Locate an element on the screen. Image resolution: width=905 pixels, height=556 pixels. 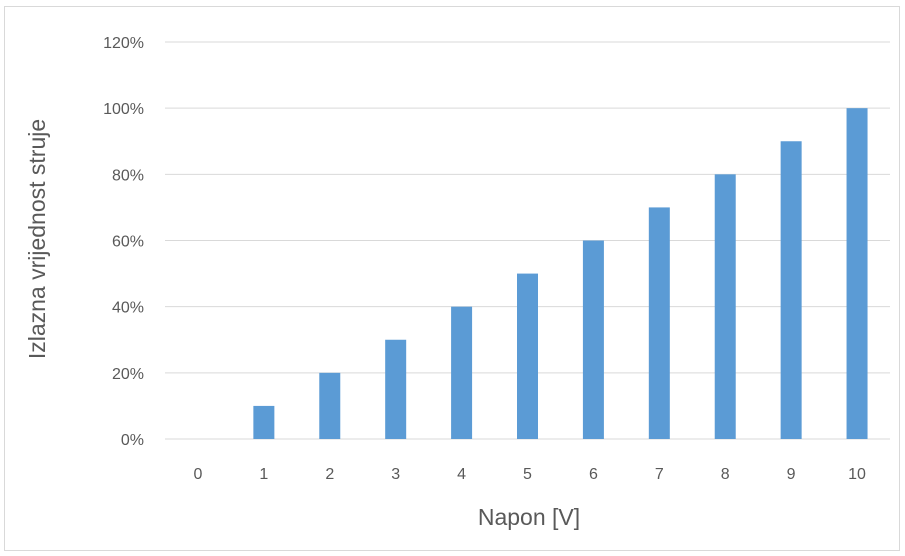
x-tick-label: 5 is located at coordinates (527, 474).